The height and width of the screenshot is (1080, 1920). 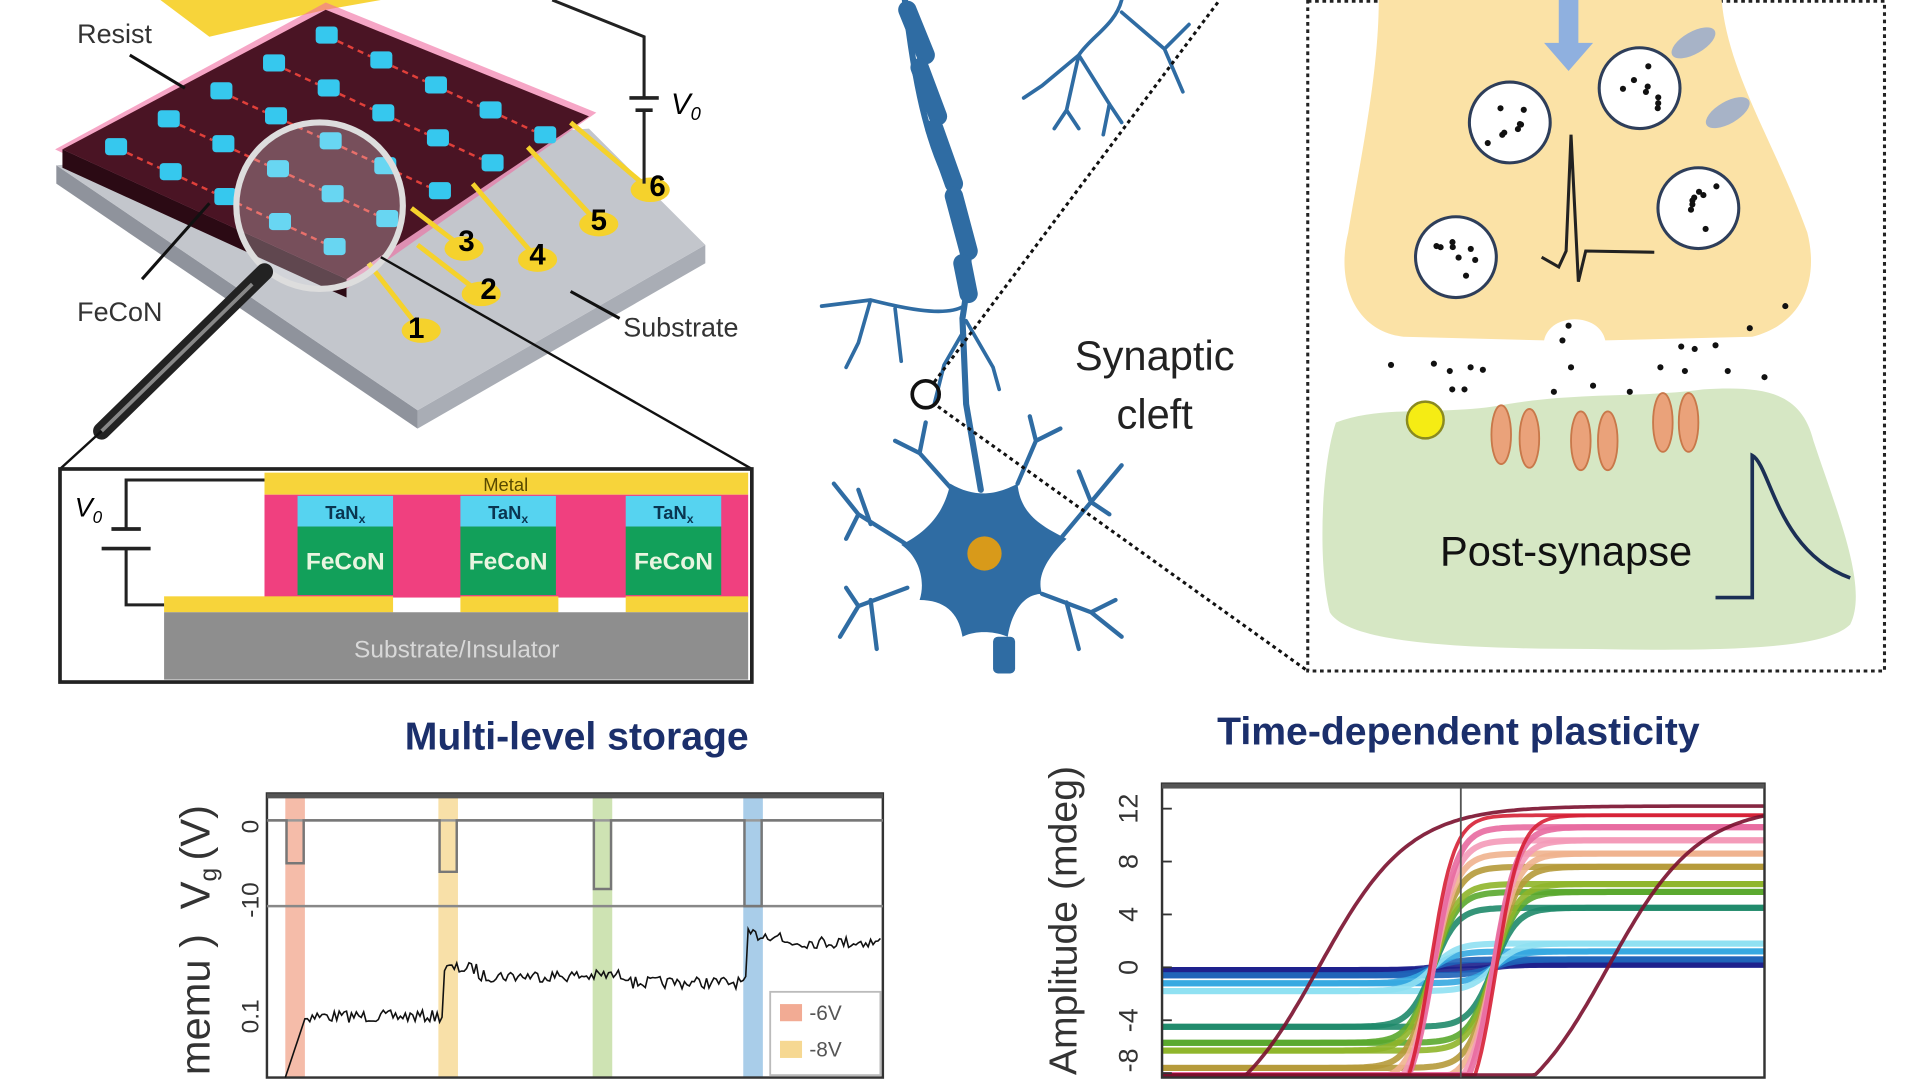 I want to click on svg-text: 3, so click(x=466, y=241).